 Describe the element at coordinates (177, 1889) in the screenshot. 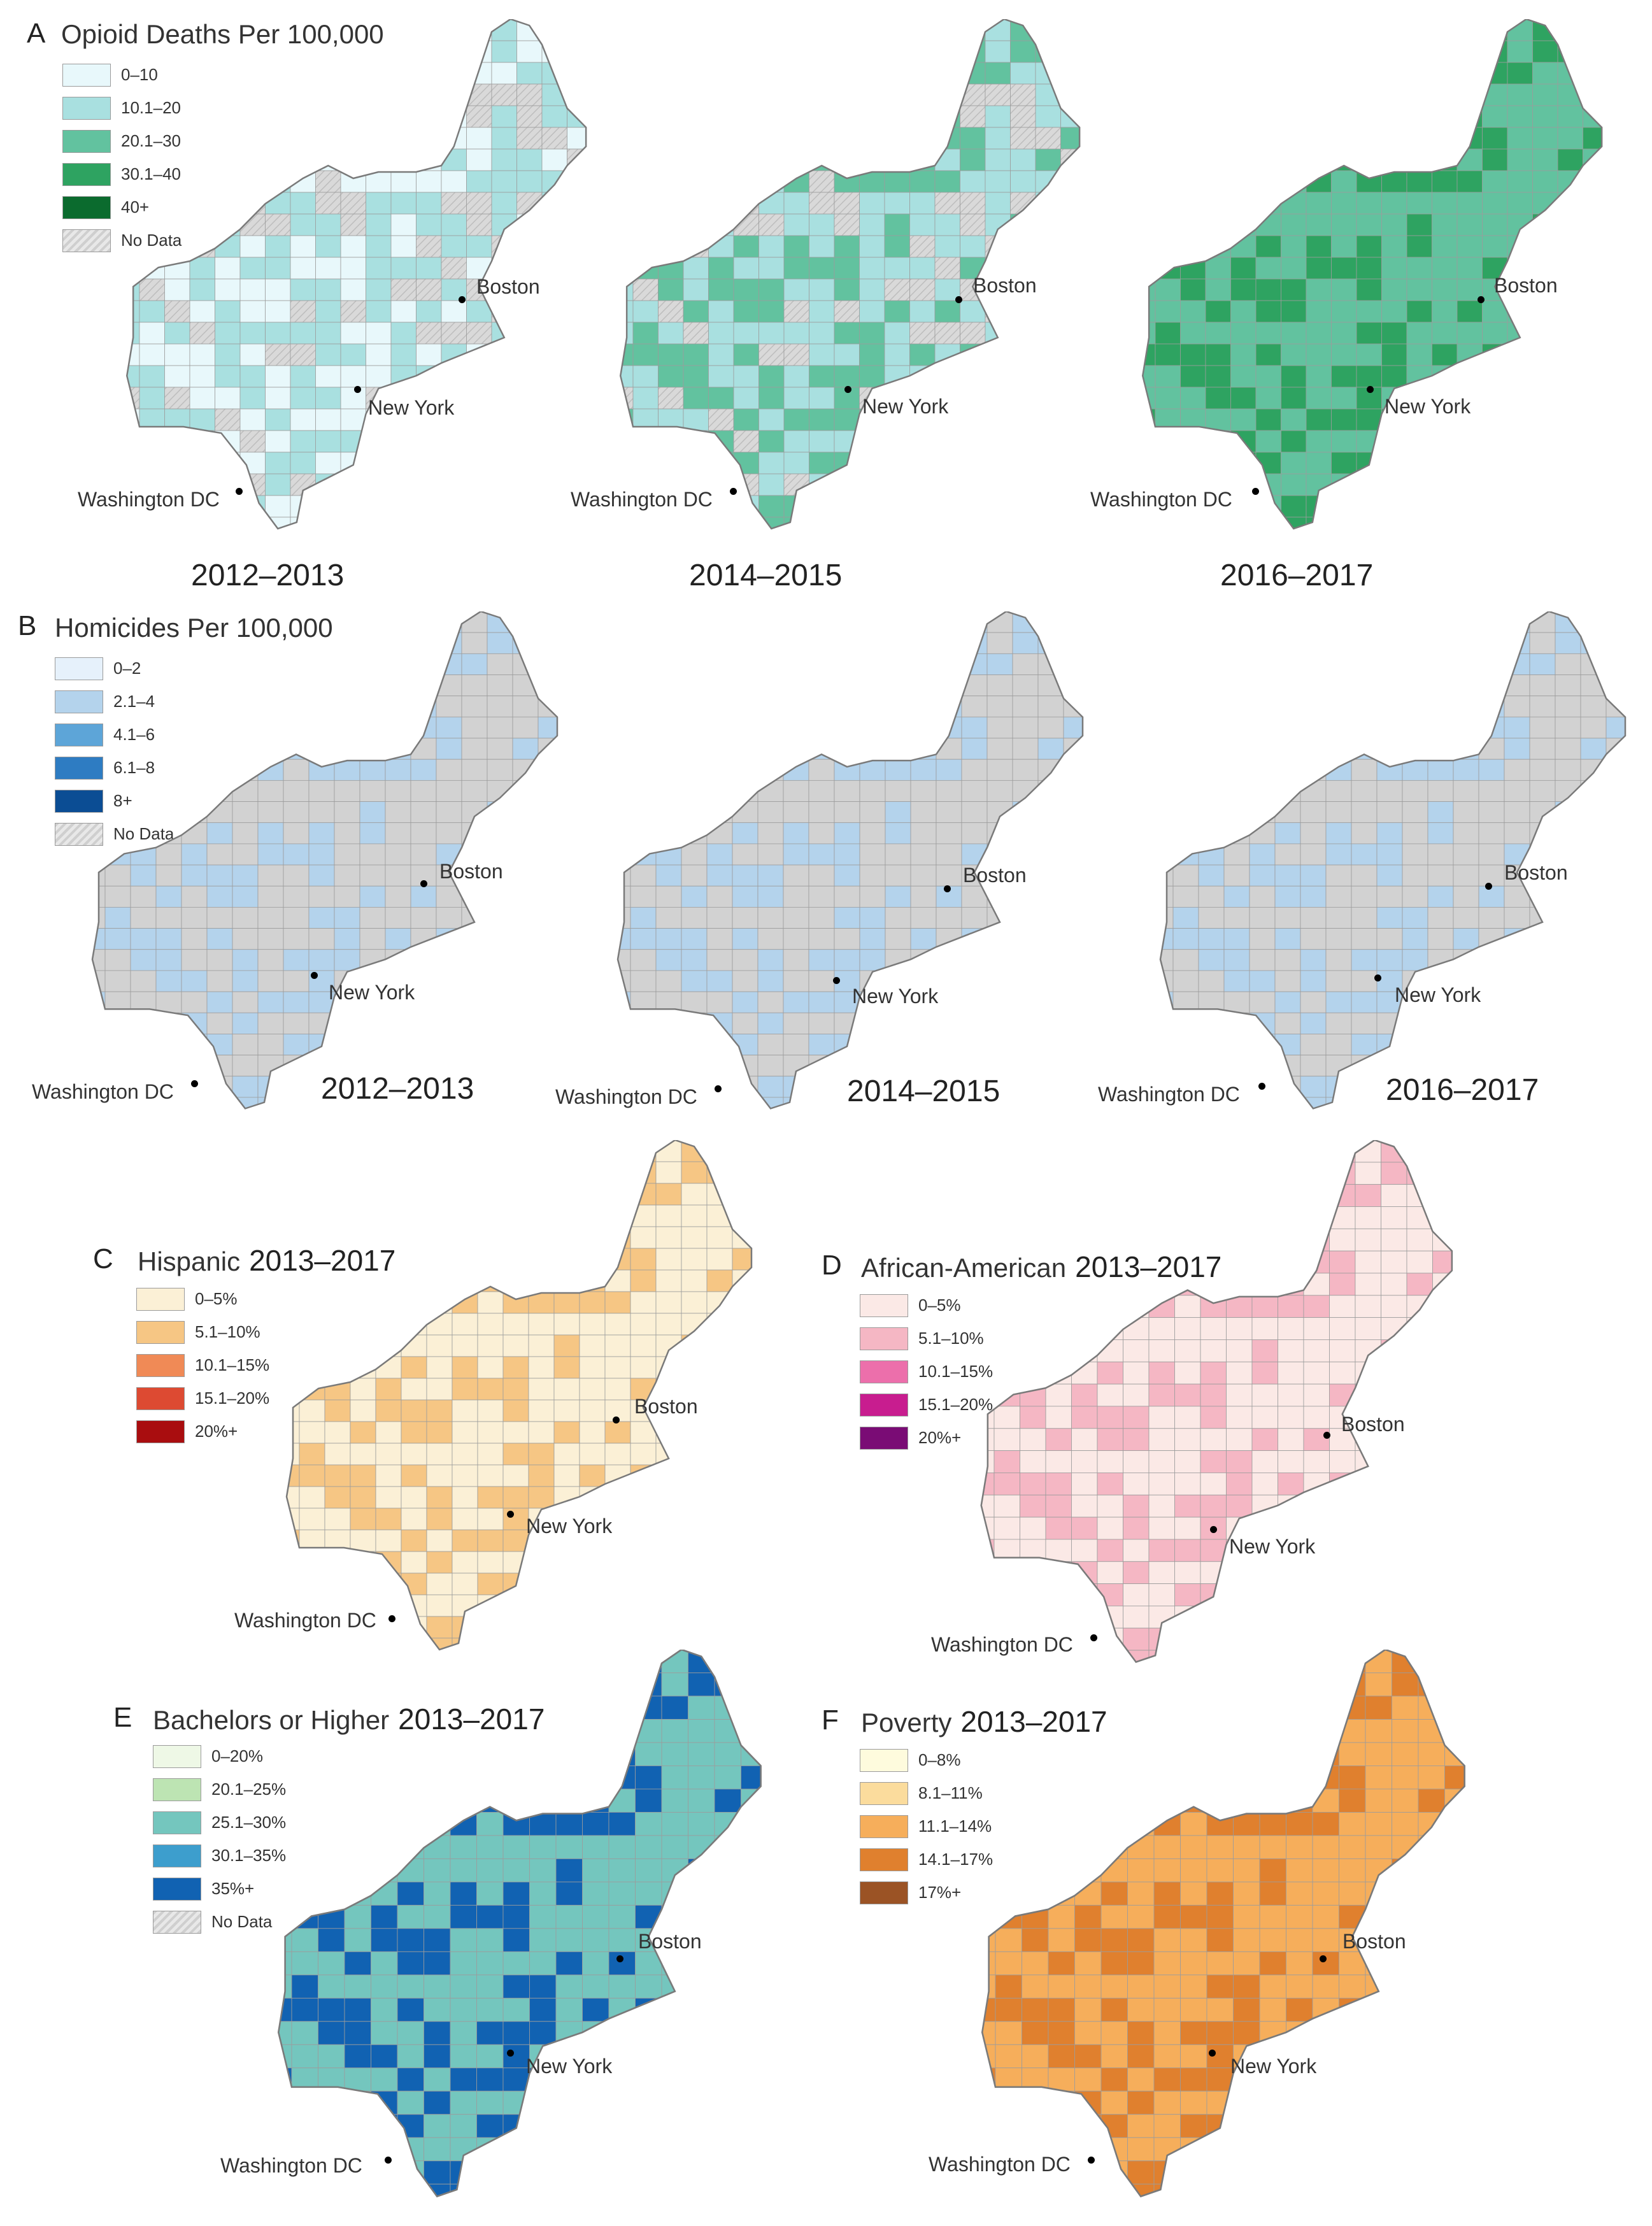

I see `legend-swatch` at that location.